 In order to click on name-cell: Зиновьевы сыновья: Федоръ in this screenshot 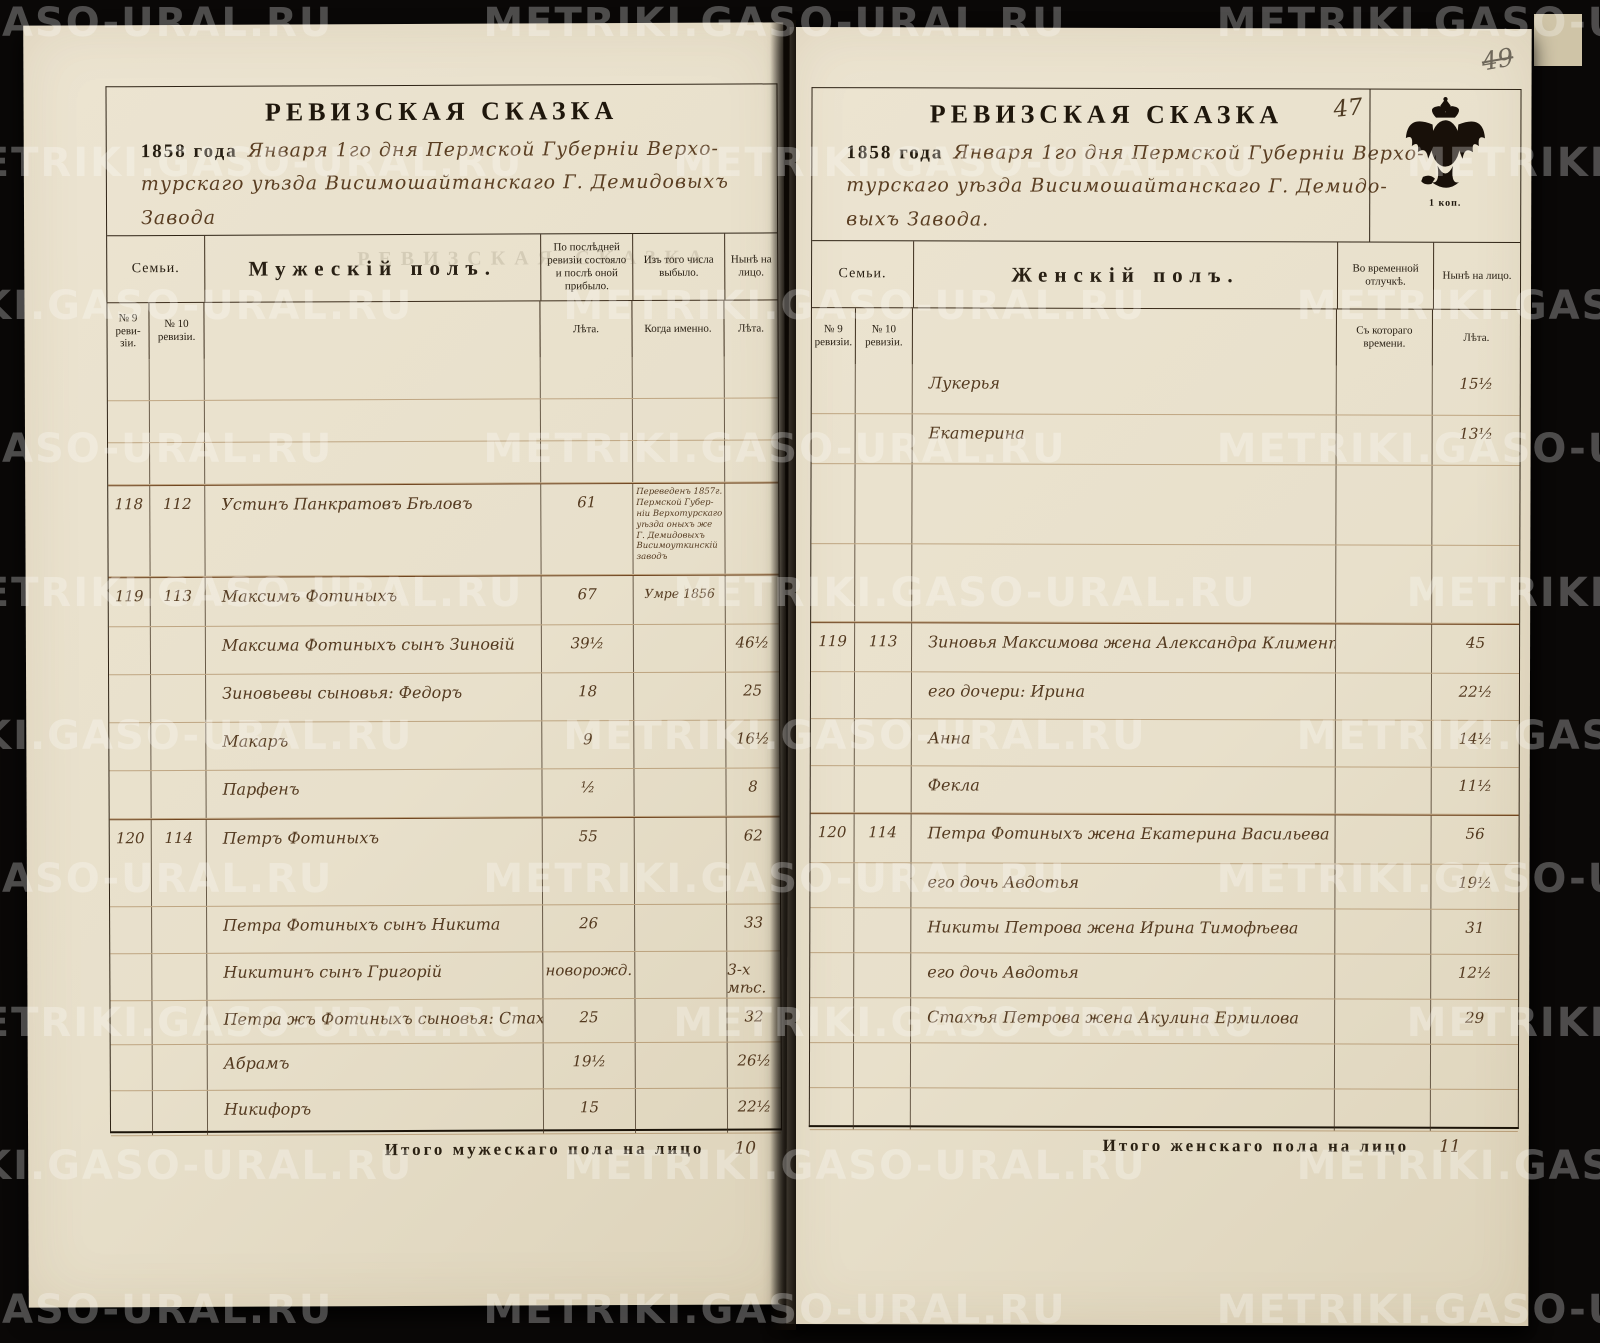, I will do `click(374, 697)`.